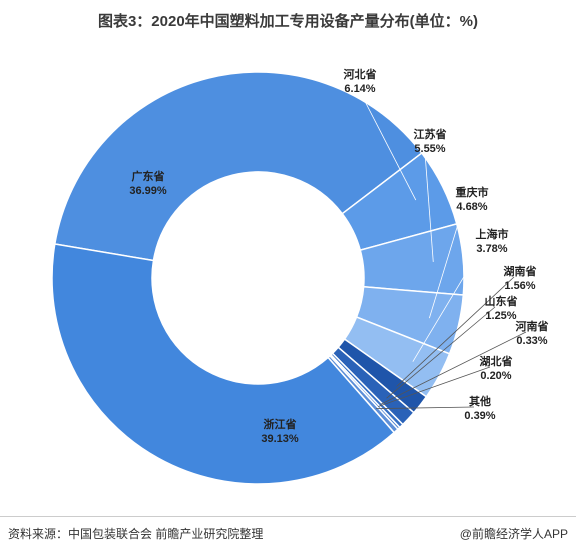 This screenshot has width=576, height=550. I want to click on leader-line-湖南省, so click(455, 331).